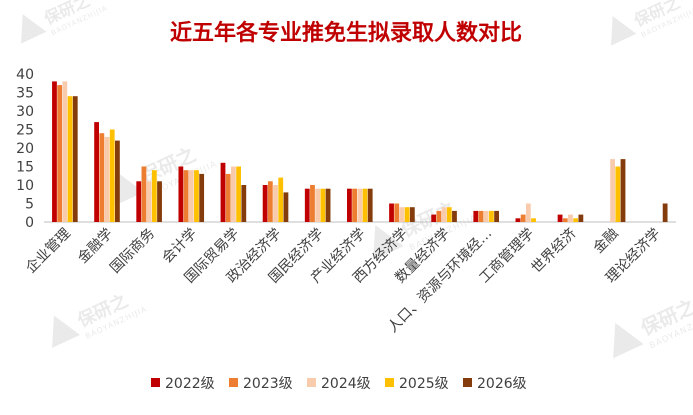 The image size is (693, 415). I want to click on y-tick-label: 15, so click(25, 168).